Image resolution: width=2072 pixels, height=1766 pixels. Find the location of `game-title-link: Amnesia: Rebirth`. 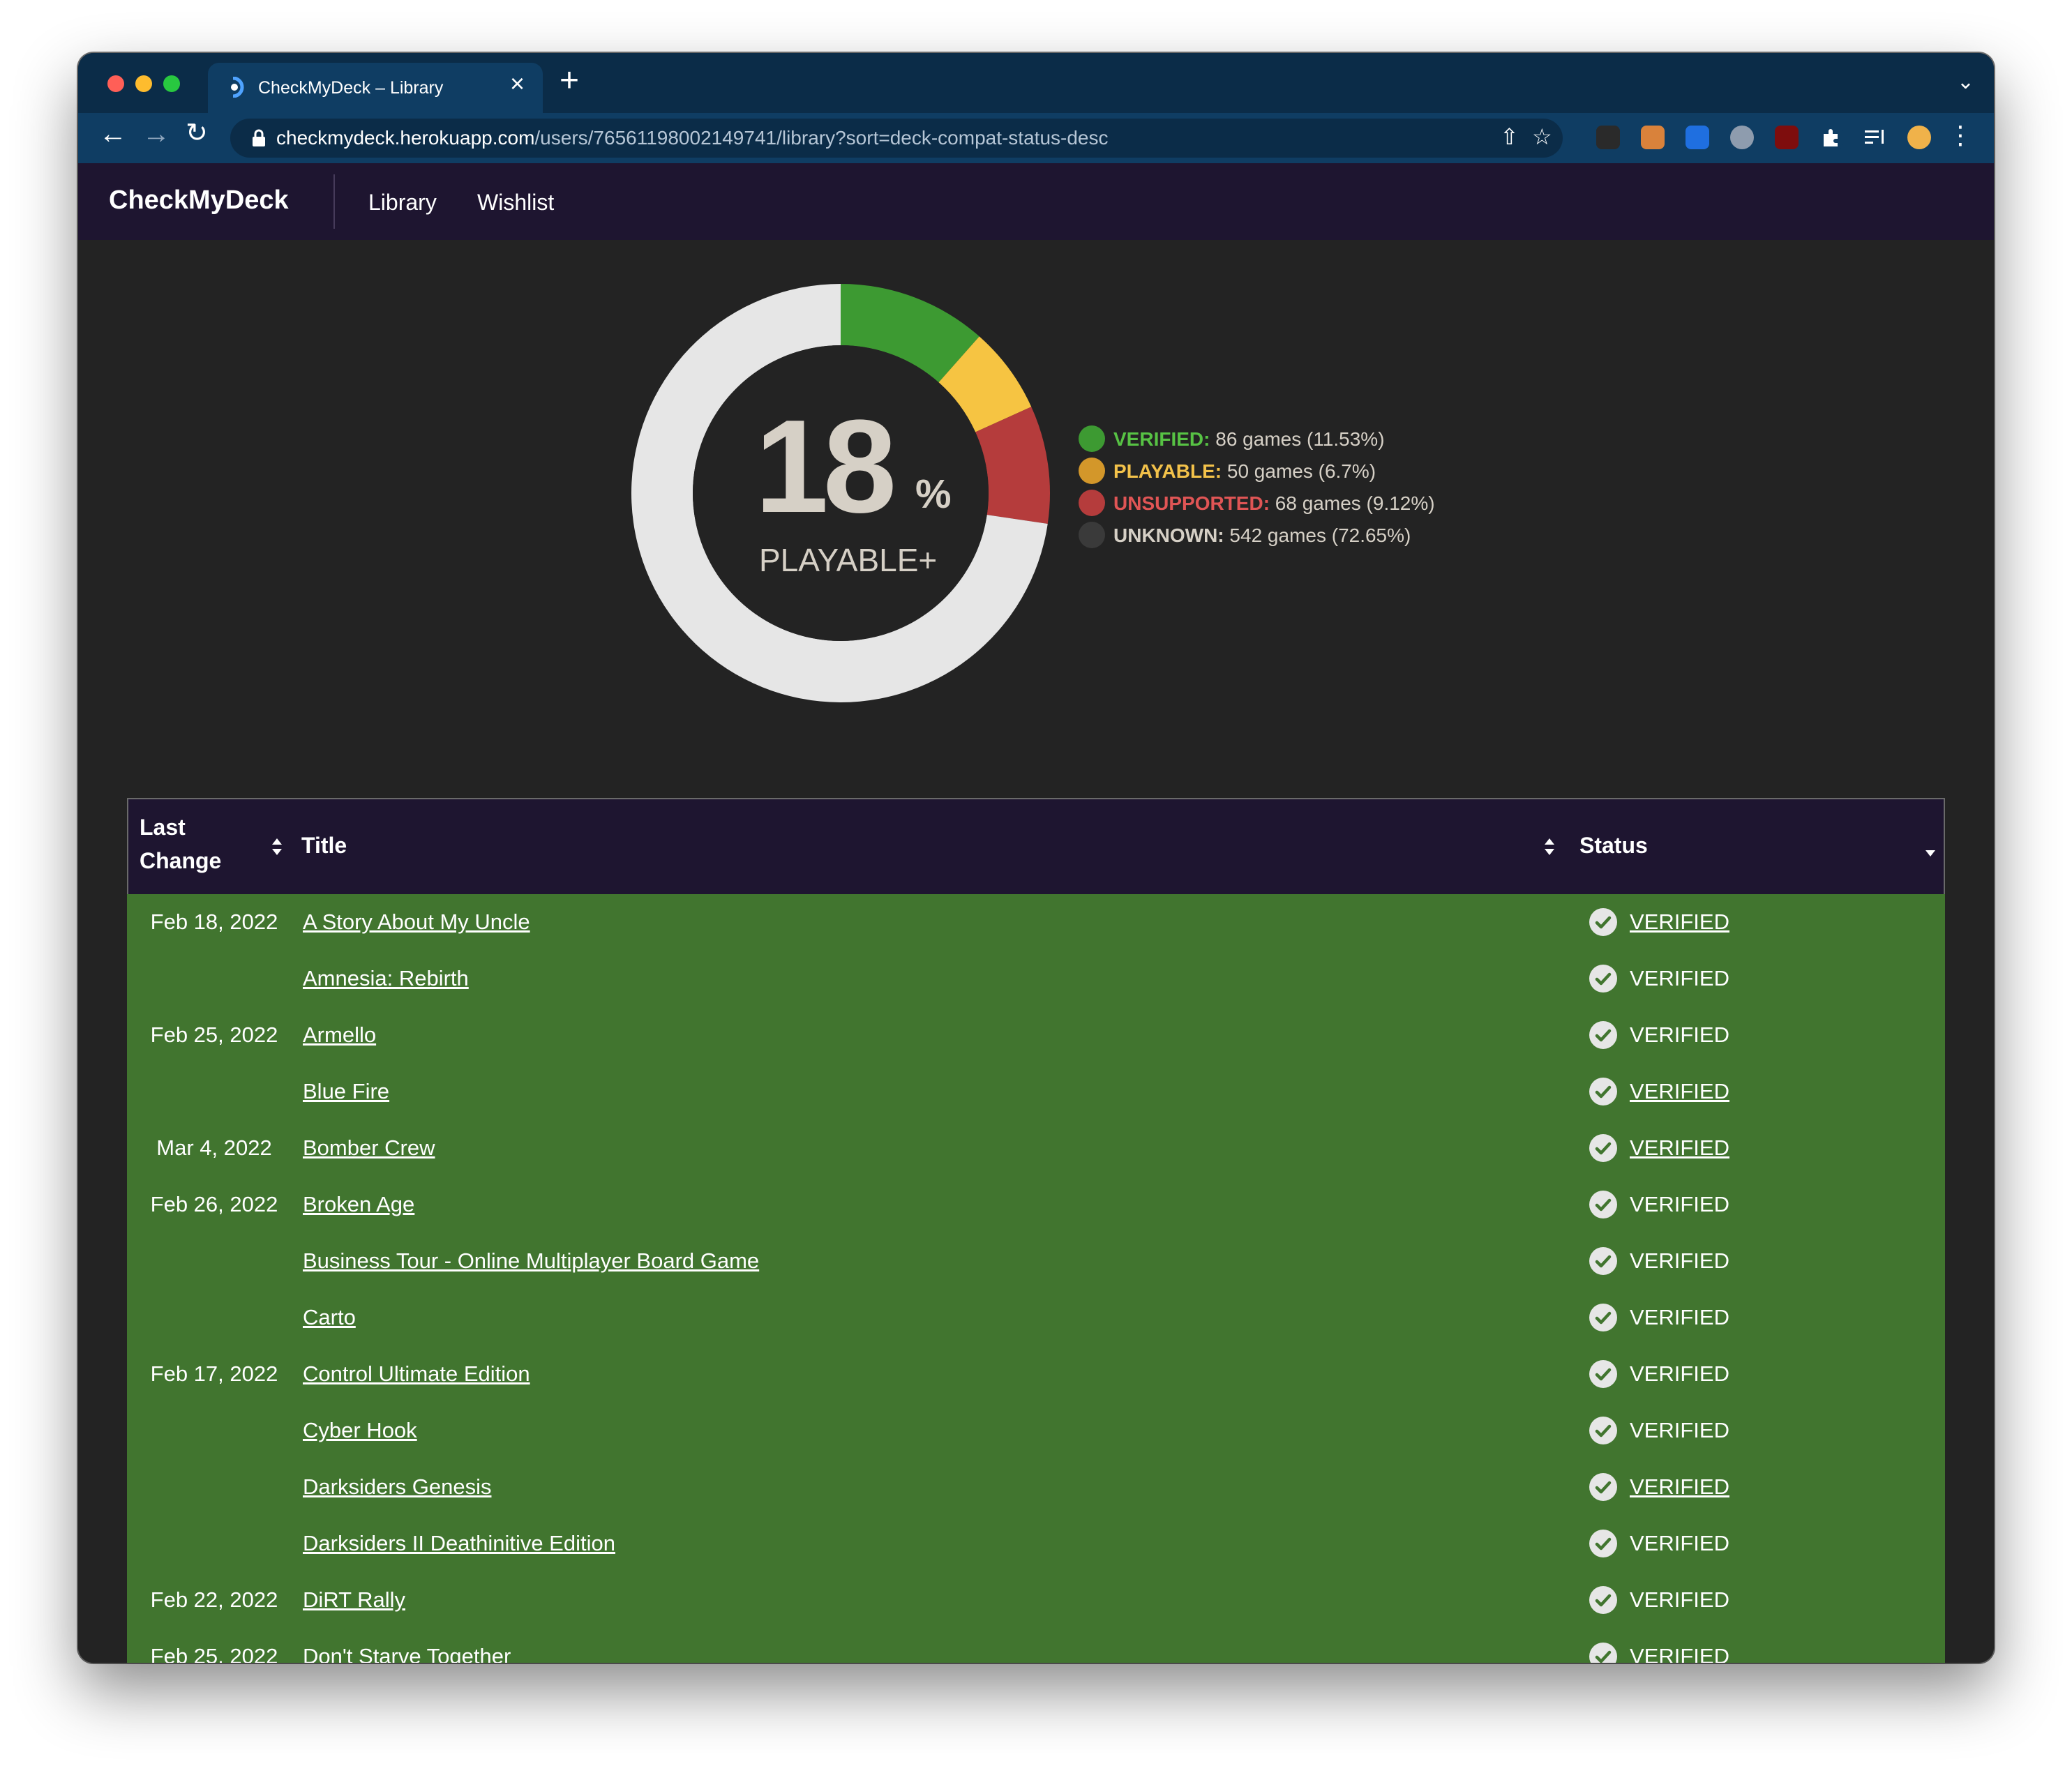

game-title-link: Amnesia: Rebirth is located at coordinates (386, 978).